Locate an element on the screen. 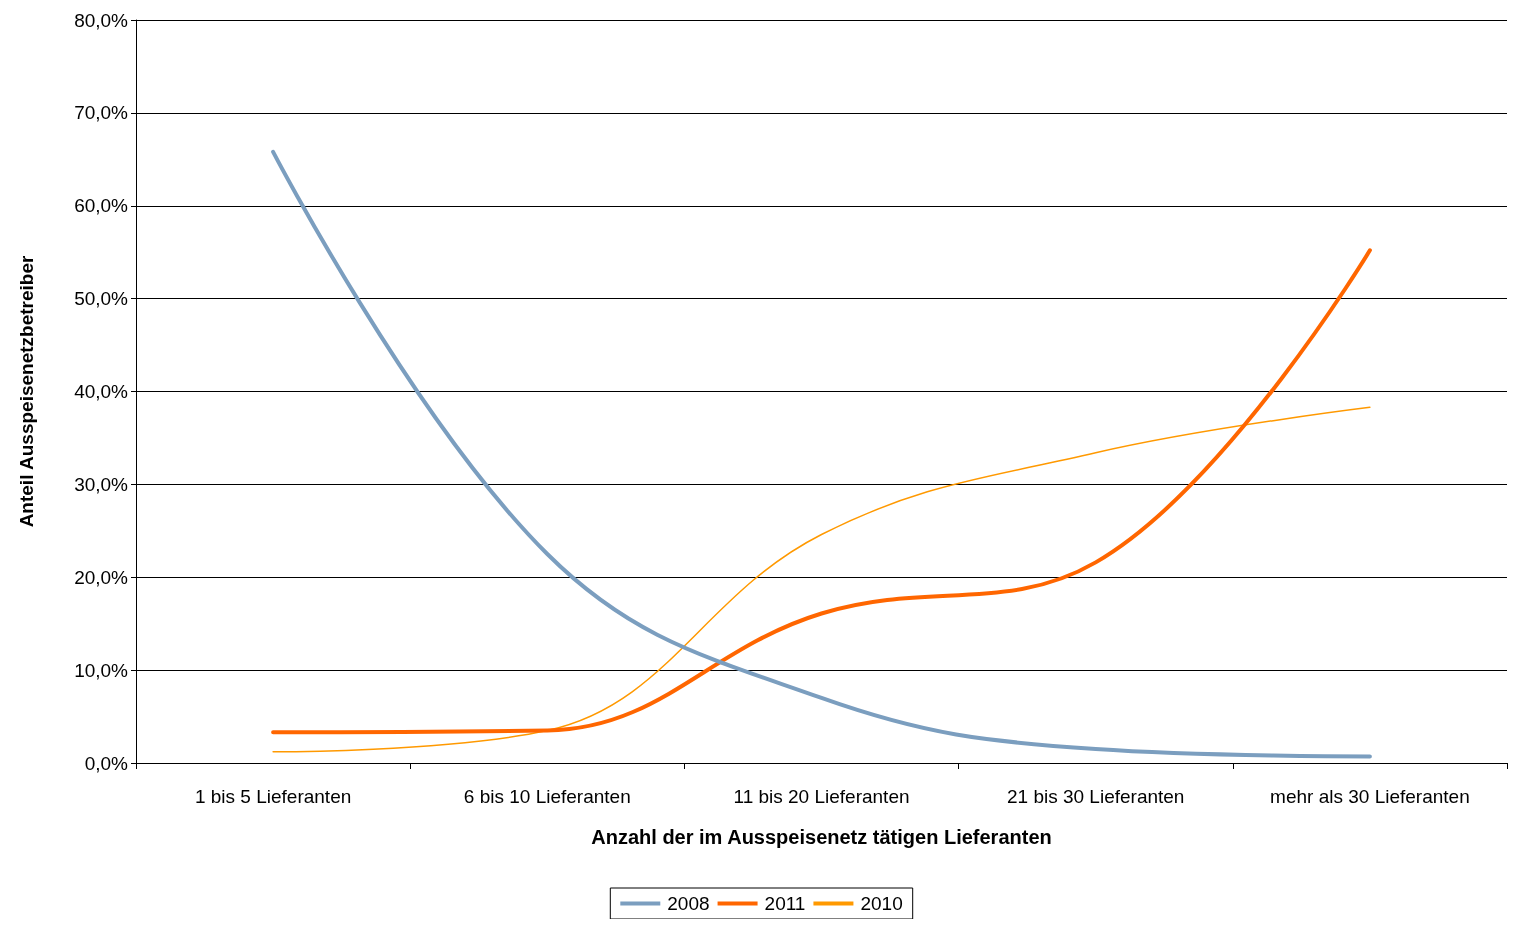 This screenshot has height=927, width=1523. y-tick-label: 60,0% is located at coordinates (101, 206).